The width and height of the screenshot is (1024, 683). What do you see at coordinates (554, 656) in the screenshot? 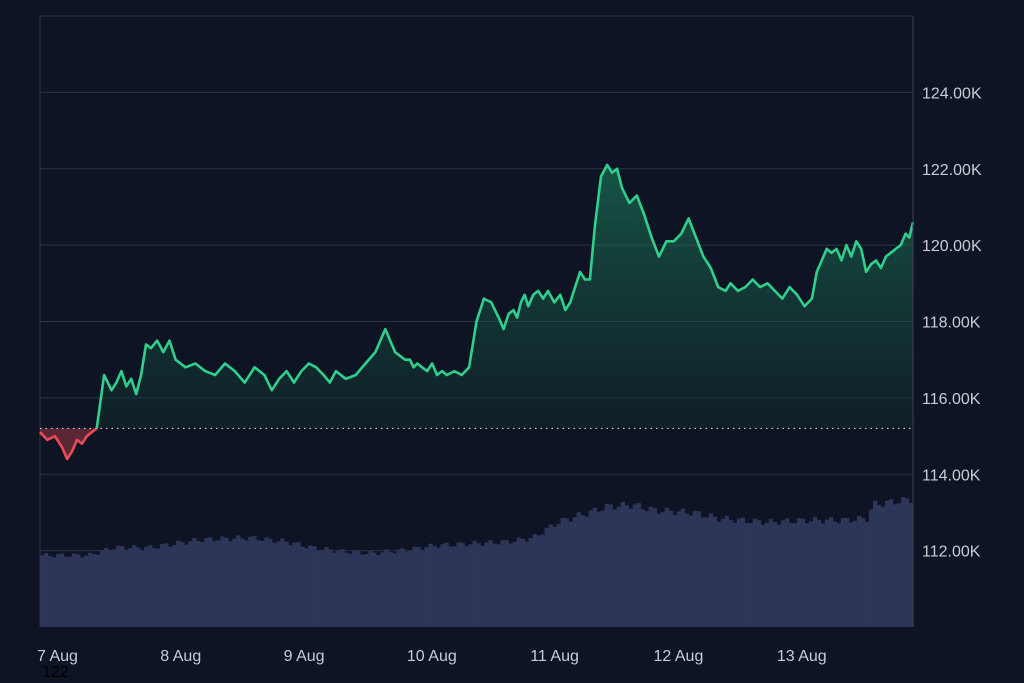
I see `x-tick-label: 11 Aug` at bounding box center [554, 656].